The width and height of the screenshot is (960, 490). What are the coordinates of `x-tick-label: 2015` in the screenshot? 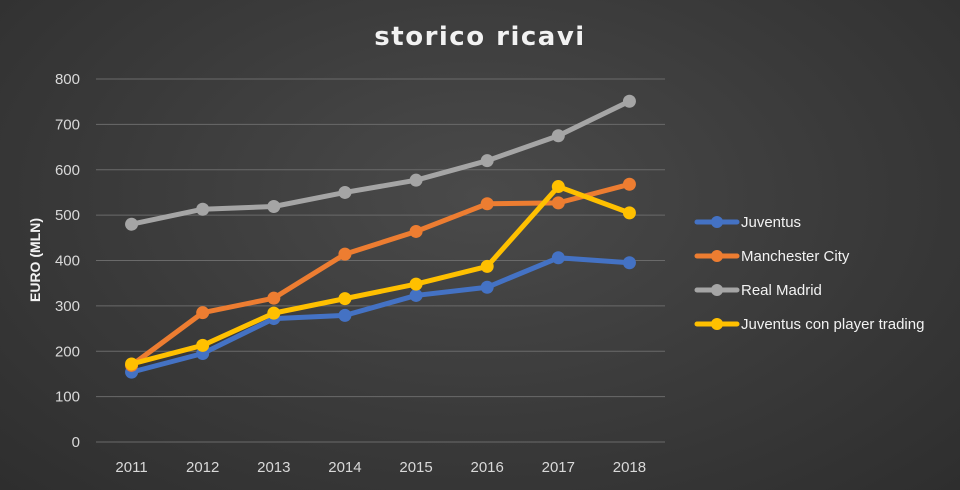 It's located at (415, 467).